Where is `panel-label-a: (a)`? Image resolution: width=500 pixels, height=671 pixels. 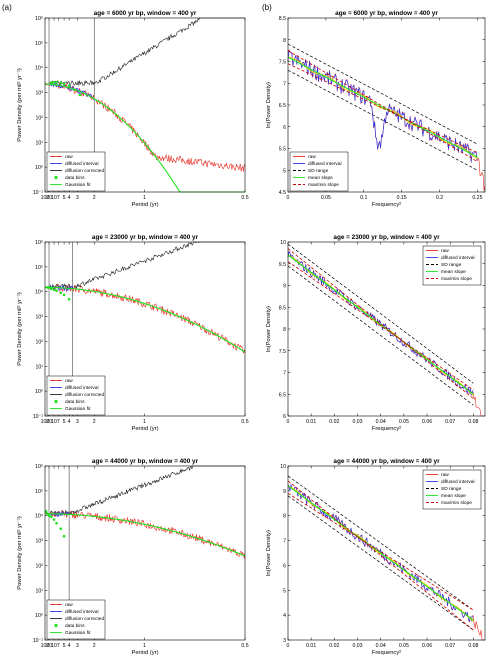
panel-label-a: (a) is located at coordinates (7, 7).